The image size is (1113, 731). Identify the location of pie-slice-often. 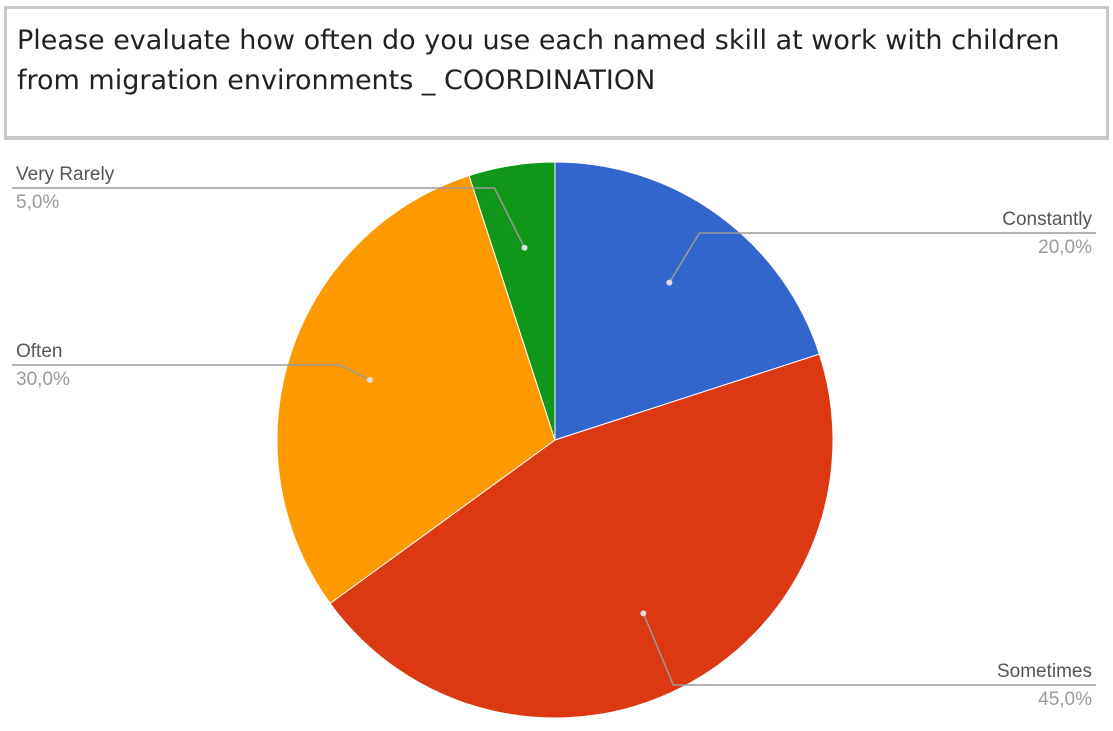
(416, 389).